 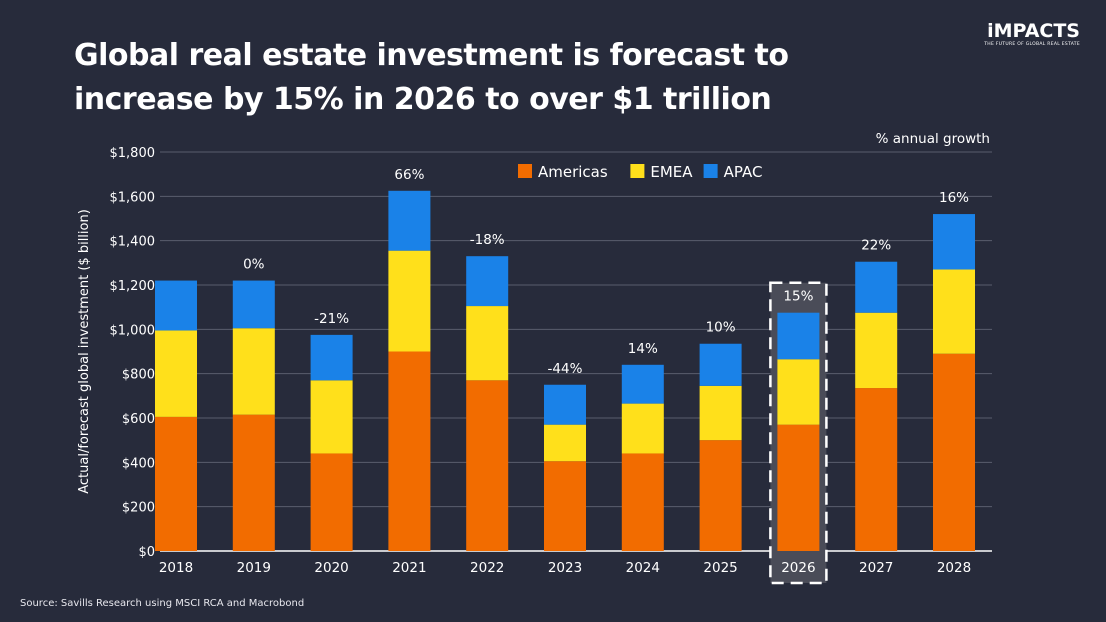 I want to click on y-tick-label: $1,800, so click(x=133, y=153).